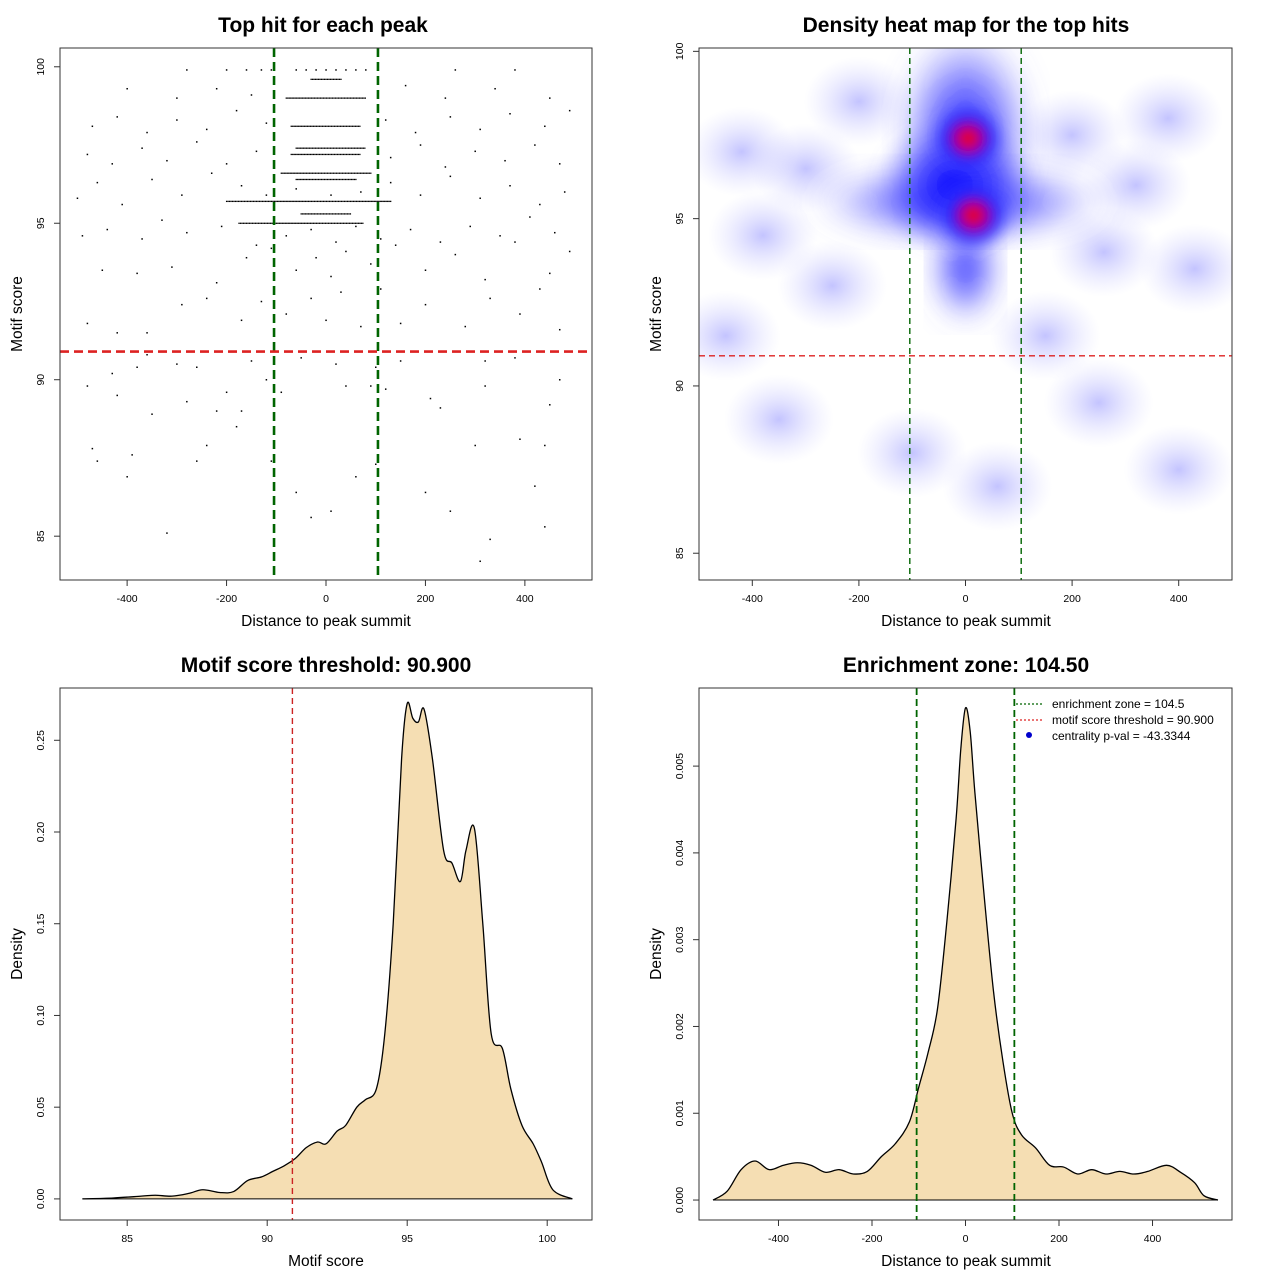 The image size is (1280, 1280). What do you see at coordinates (327, 950) in the screenshot?
I see `panel-3-plot-area` at bounding box center [327, 950].